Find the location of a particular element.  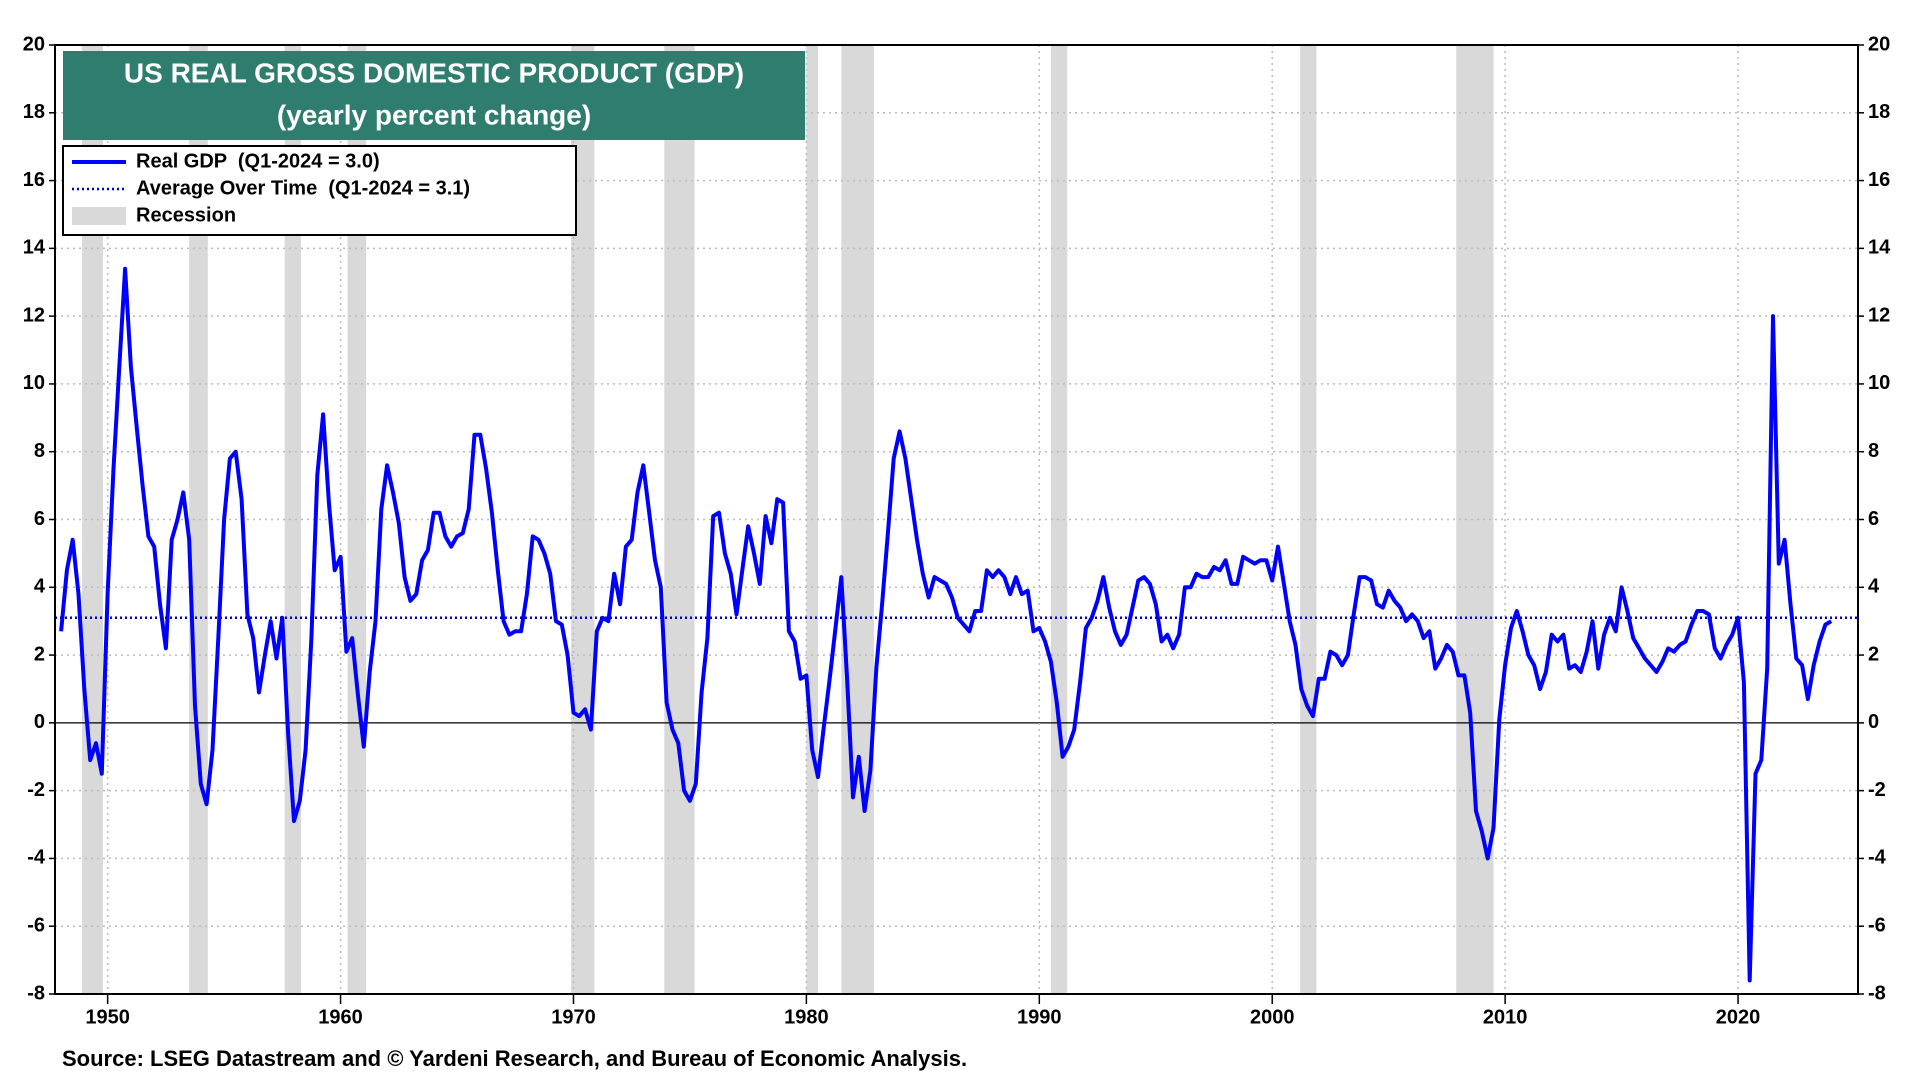

x-tick-label: 1990 is located at coordinates (1039, 1017).